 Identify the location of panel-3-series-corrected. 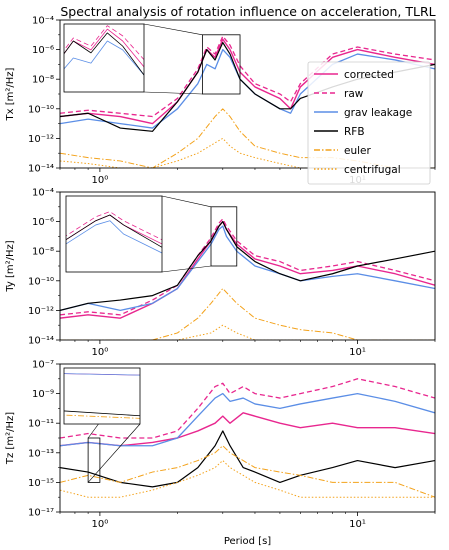
(247, 429).